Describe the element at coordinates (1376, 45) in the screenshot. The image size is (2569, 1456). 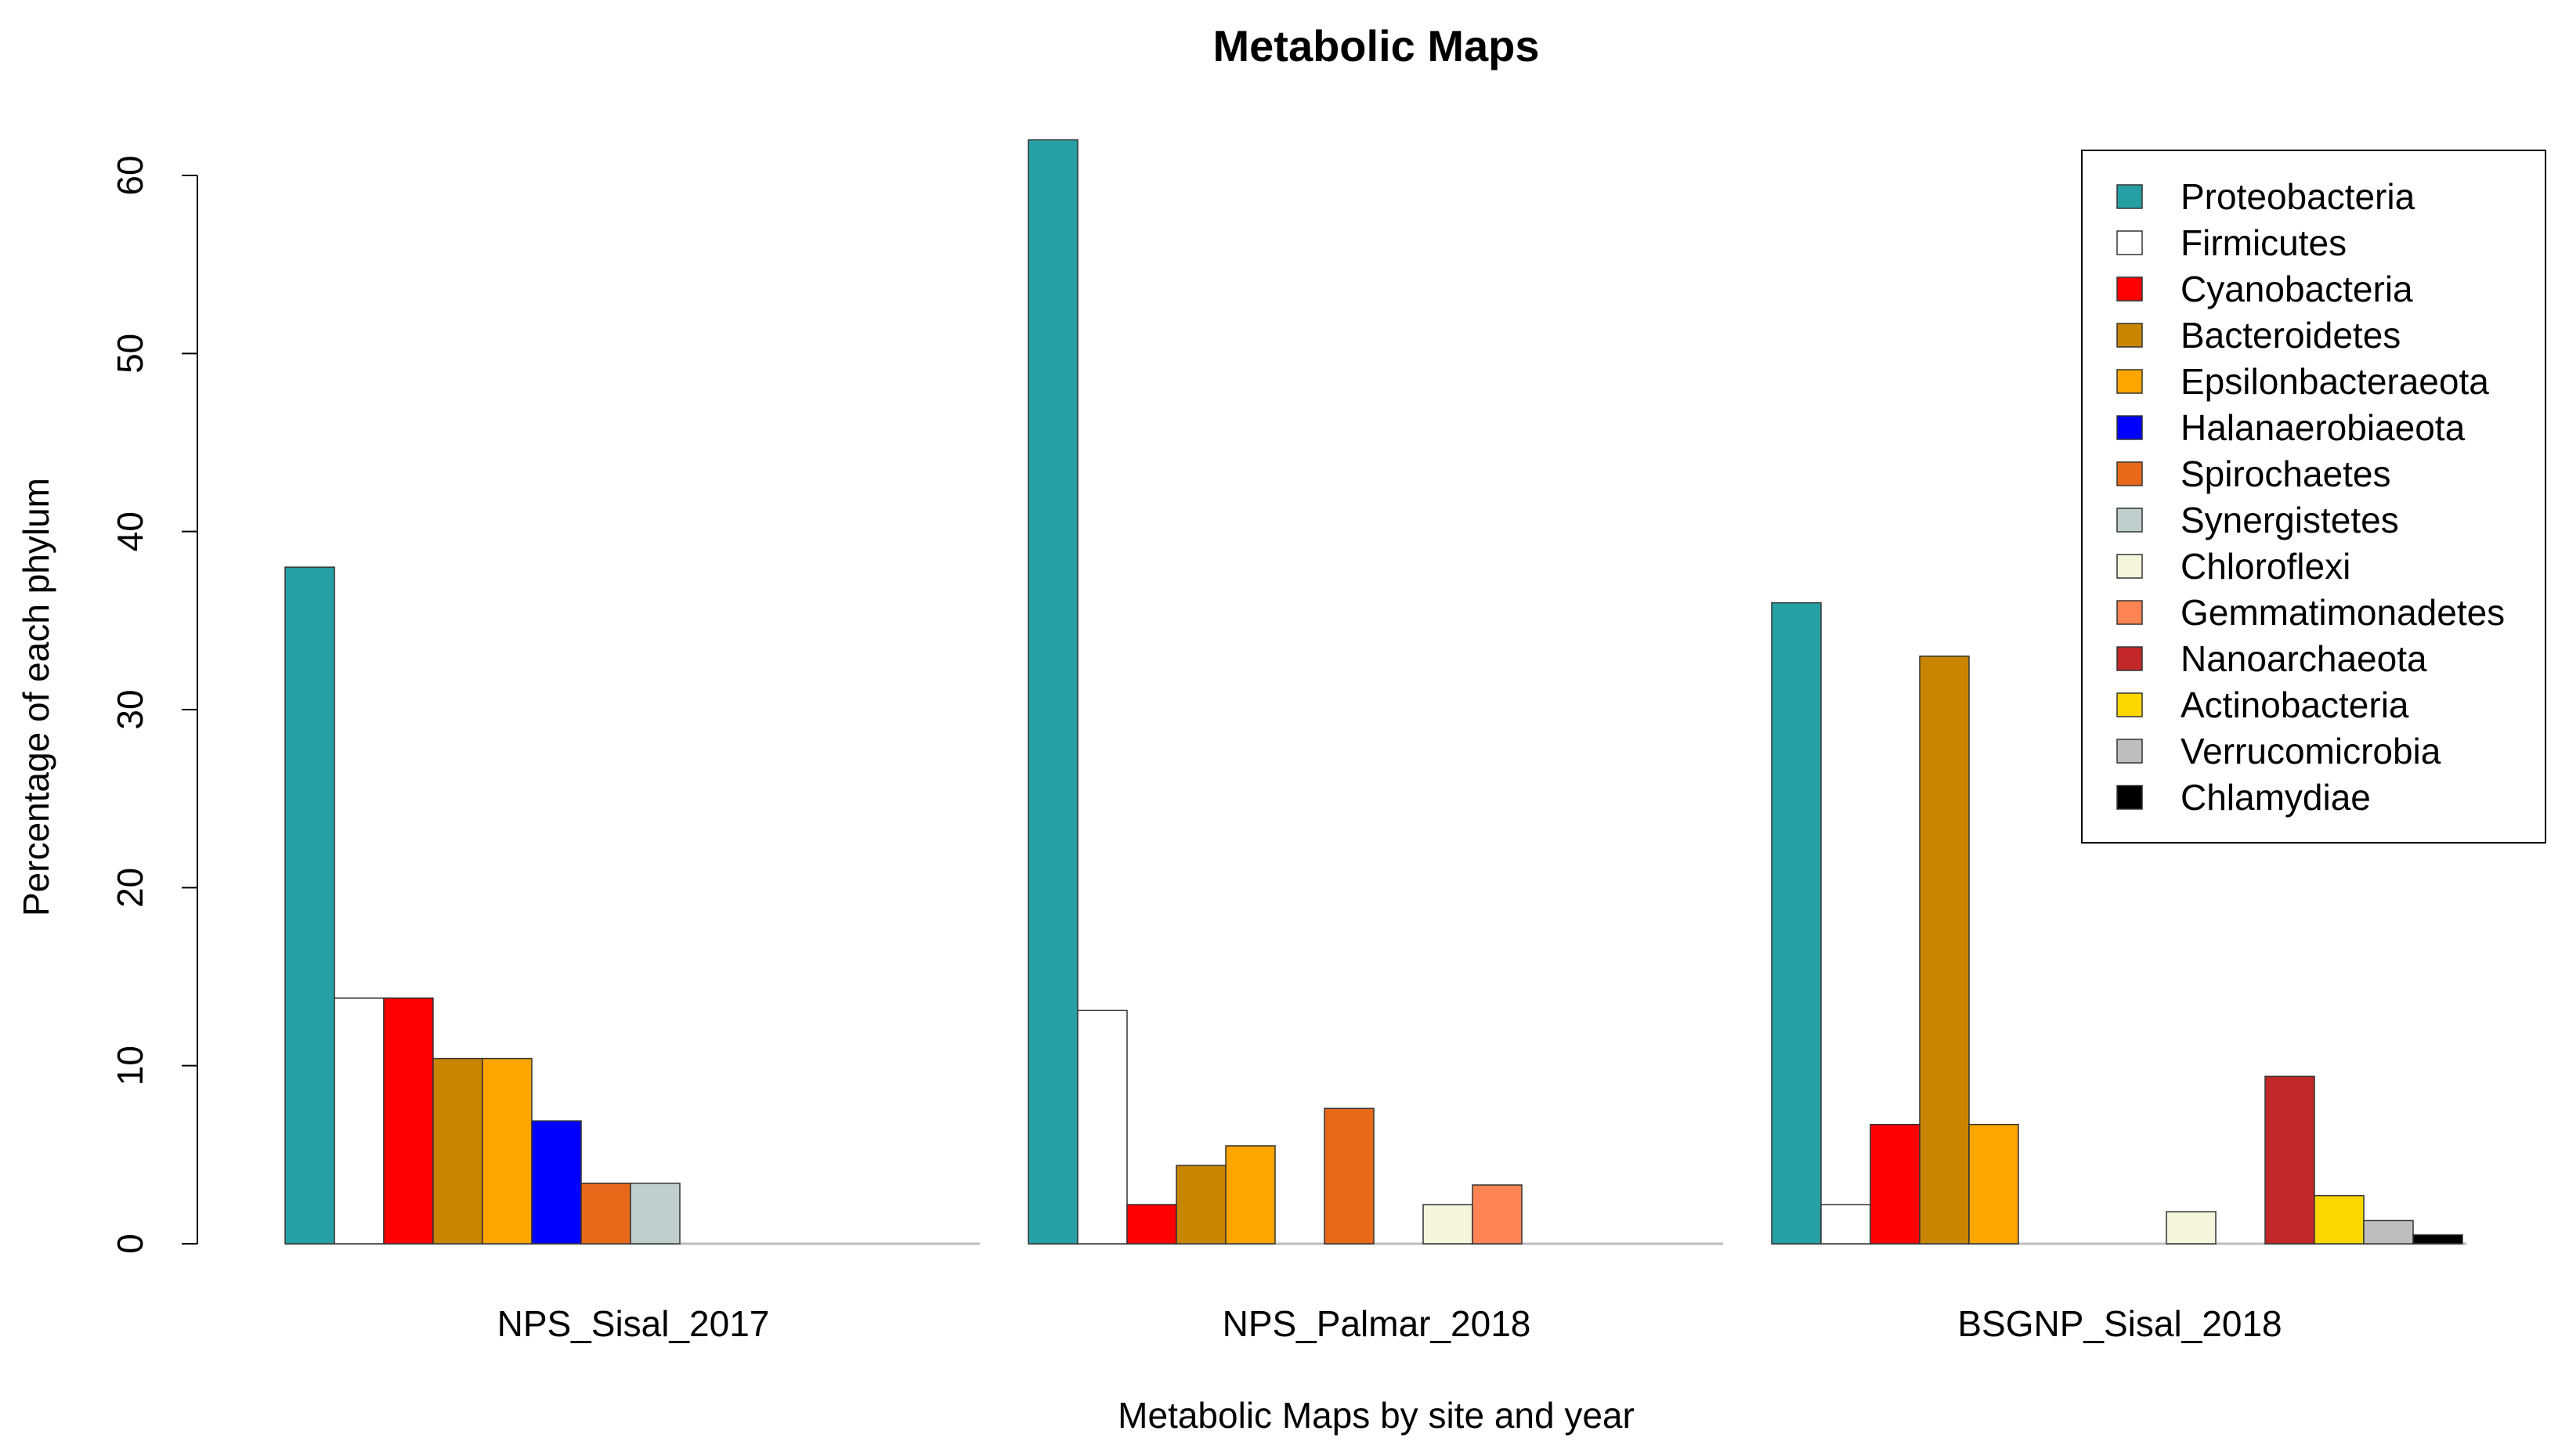
I see `chart-title: Metabolic Maps` at that location.